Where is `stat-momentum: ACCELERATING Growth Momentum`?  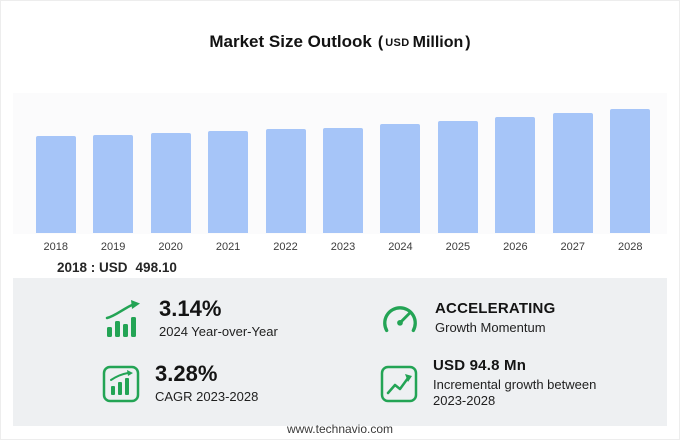
stat-momentum: ACCELERATING Growth Momentum is located at coordinates (518, 319).